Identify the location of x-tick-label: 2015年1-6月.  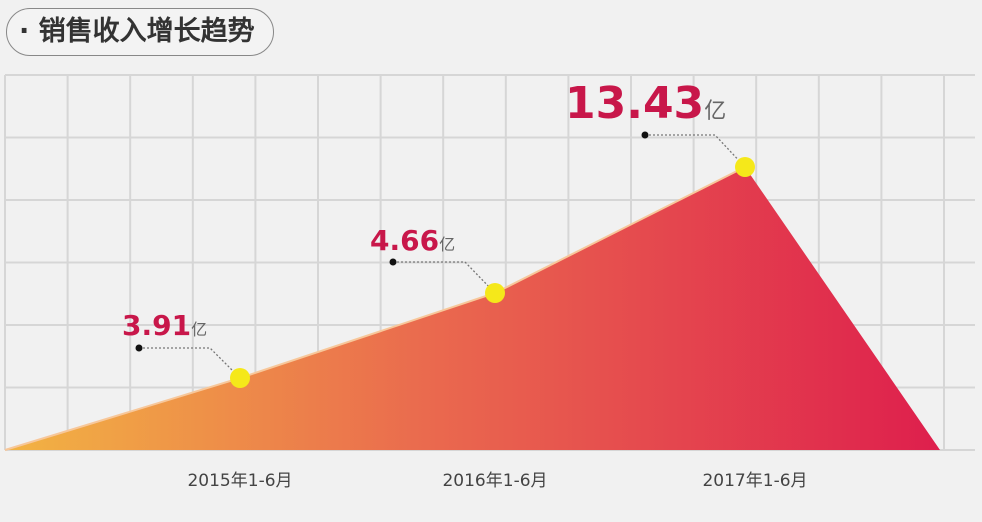
(239, 481).